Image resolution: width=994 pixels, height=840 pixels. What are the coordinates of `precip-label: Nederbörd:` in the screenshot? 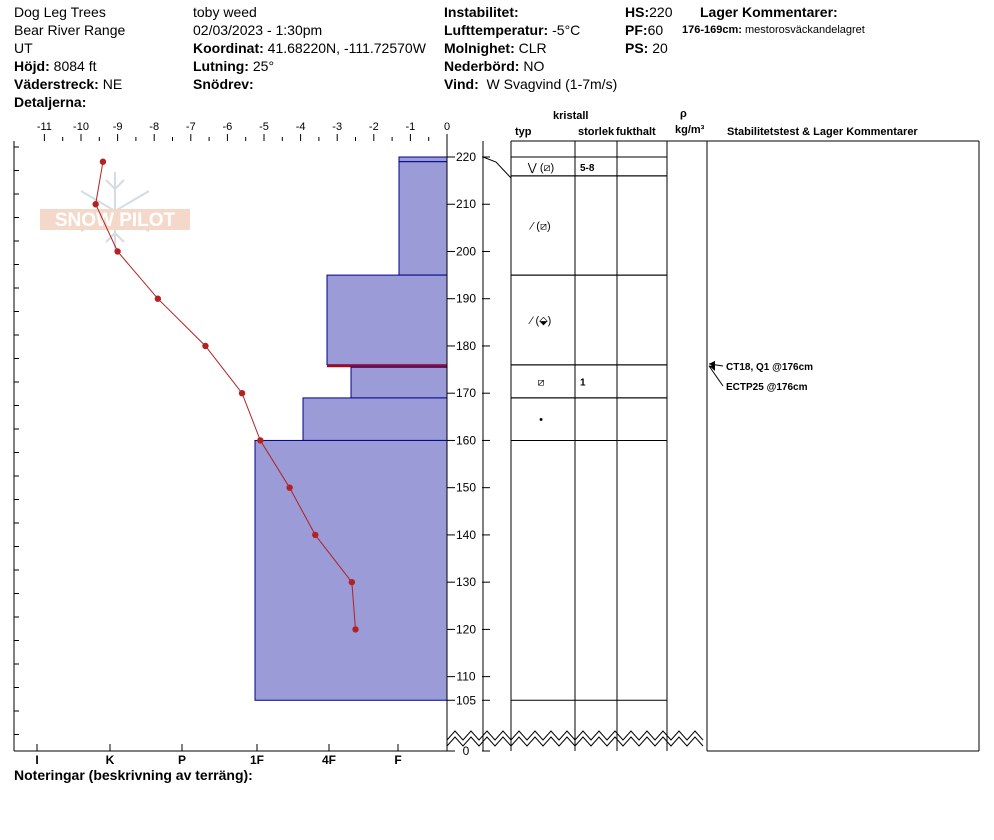 It's located at (482, 66).